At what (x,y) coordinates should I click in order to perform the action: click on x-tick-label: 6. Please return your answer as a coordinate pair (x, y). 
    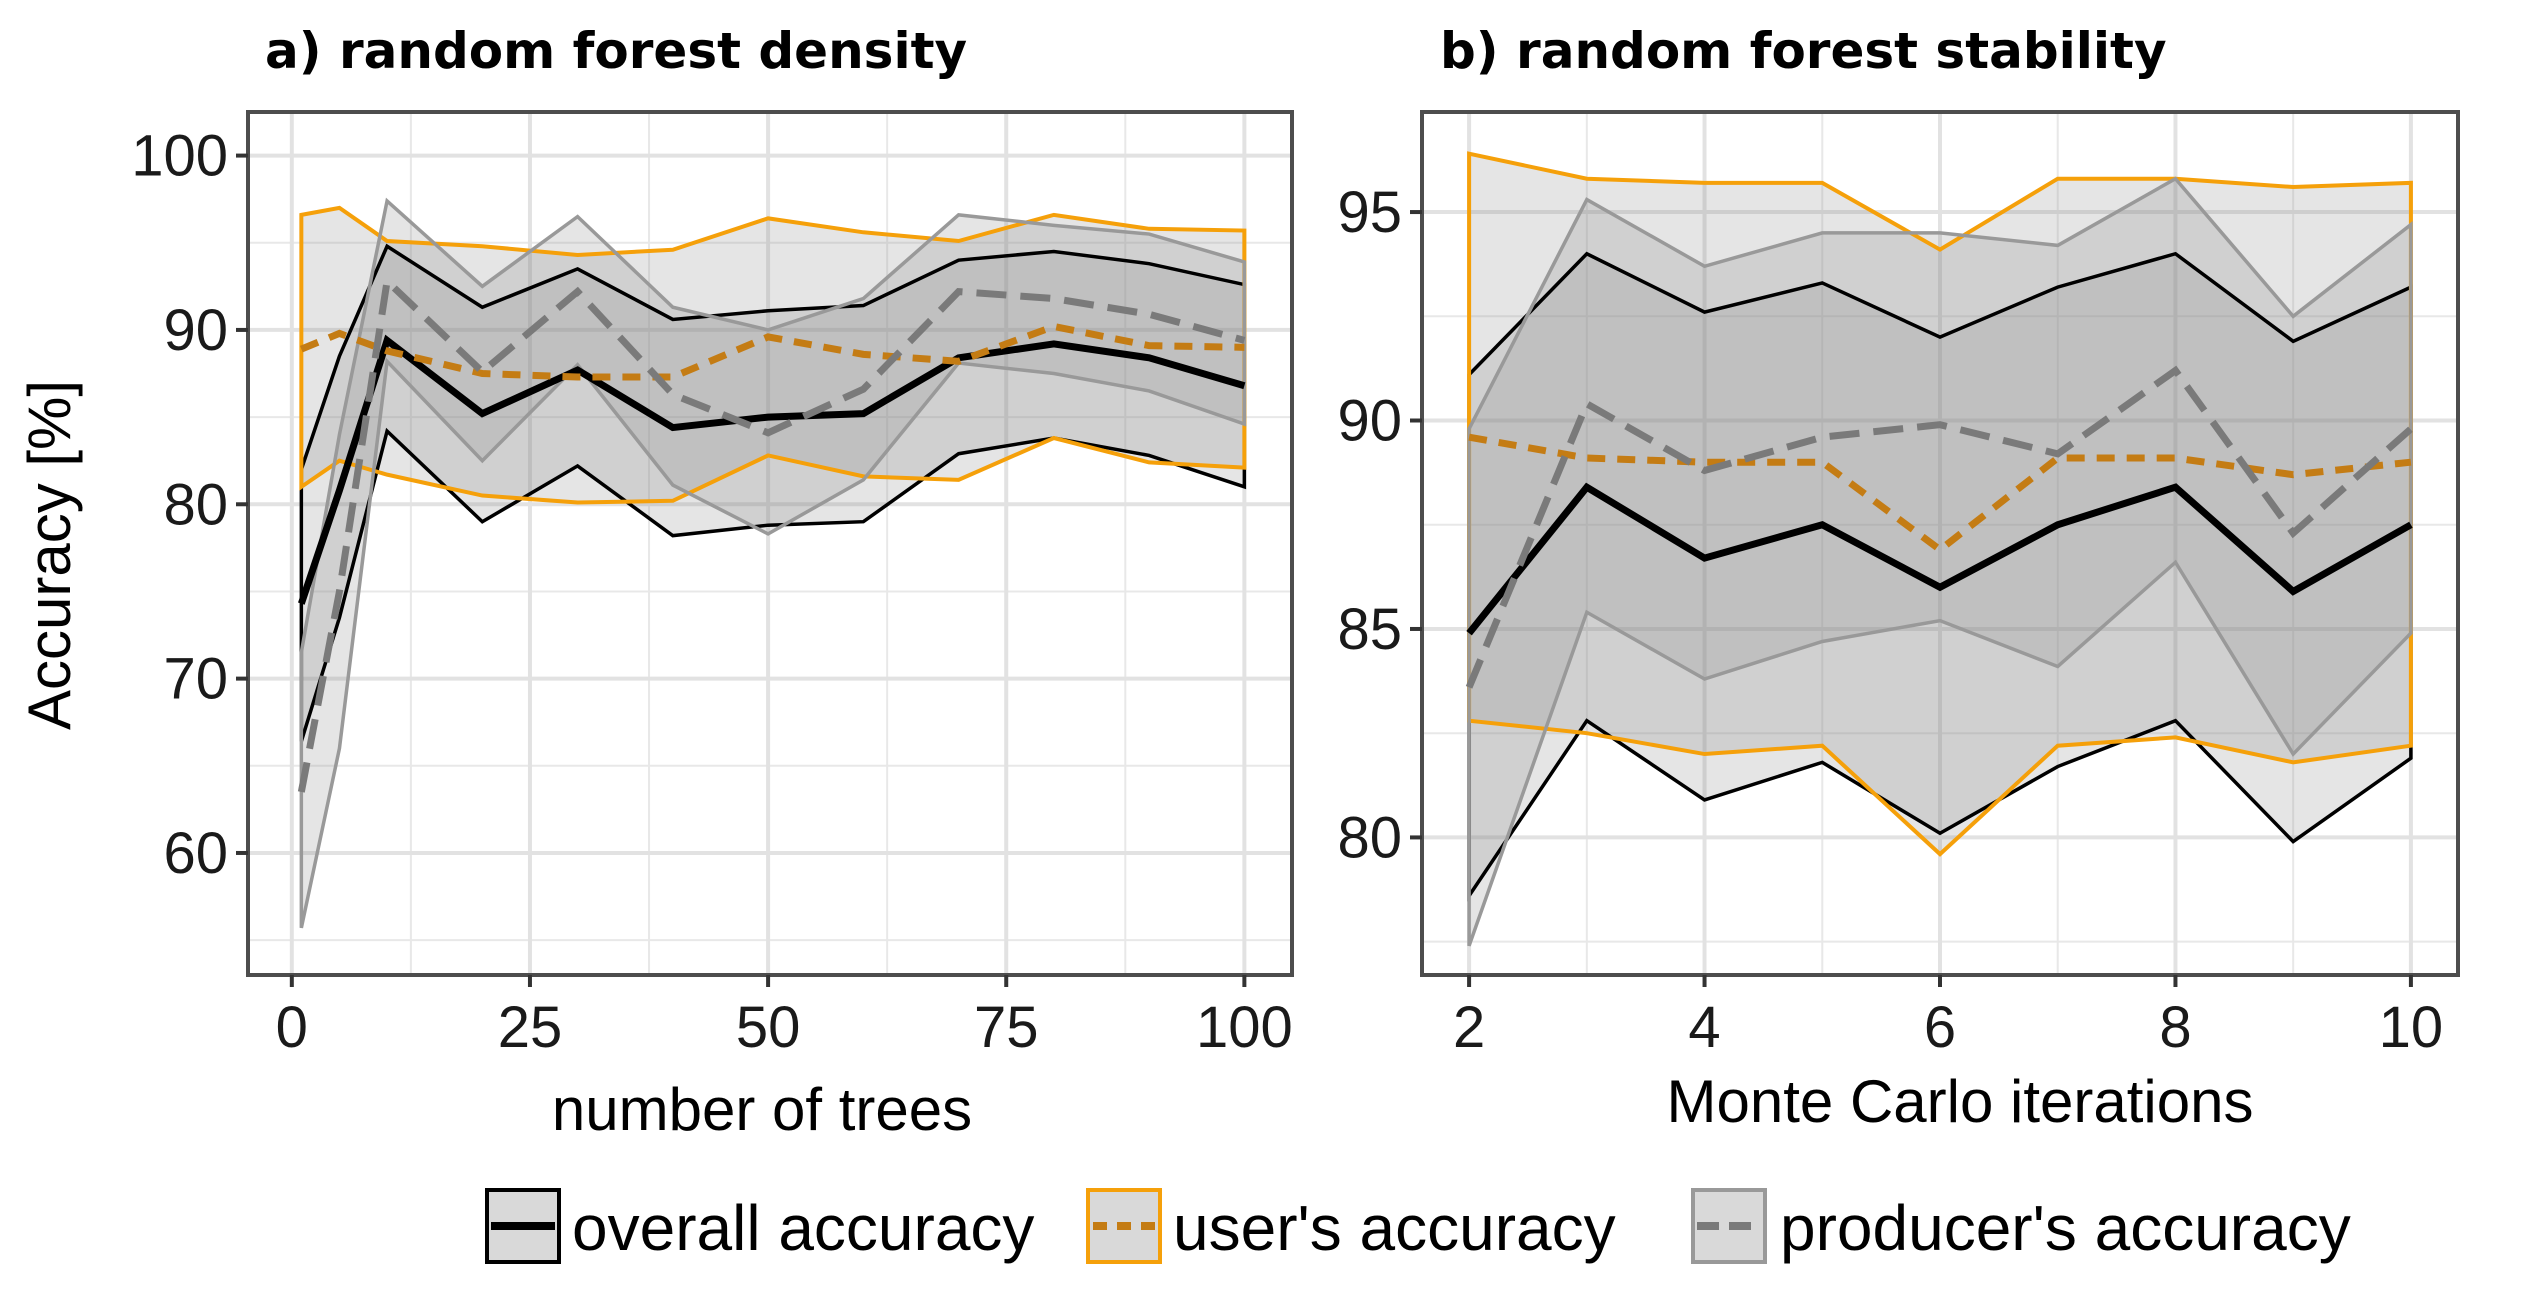
    Looking at the image, I should click on (1940, 1027).